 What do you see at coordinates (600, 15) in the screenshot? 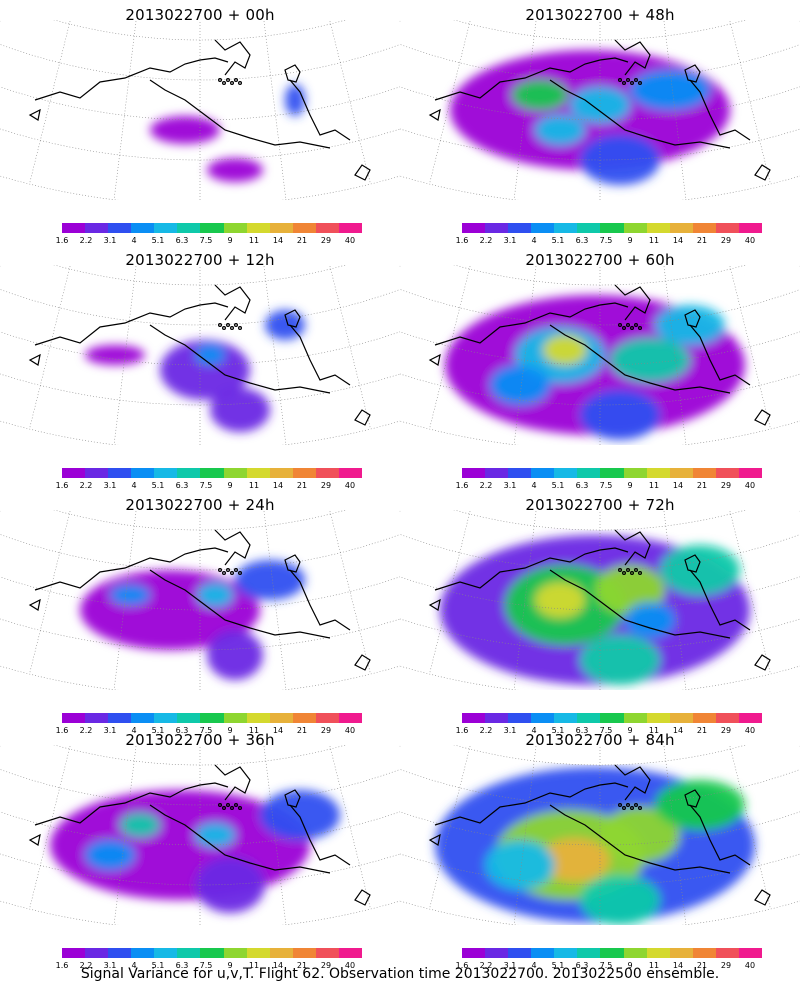
I see `panel-title: 2013022700 + 48h` at bounding box center [600, 15].